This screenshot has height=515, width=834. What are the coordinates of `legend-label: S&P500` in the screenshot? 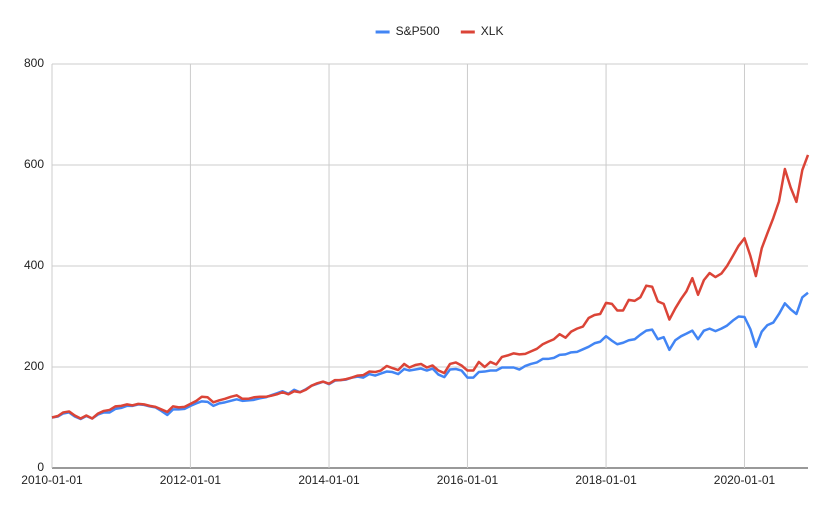 It's located at (418, 31).